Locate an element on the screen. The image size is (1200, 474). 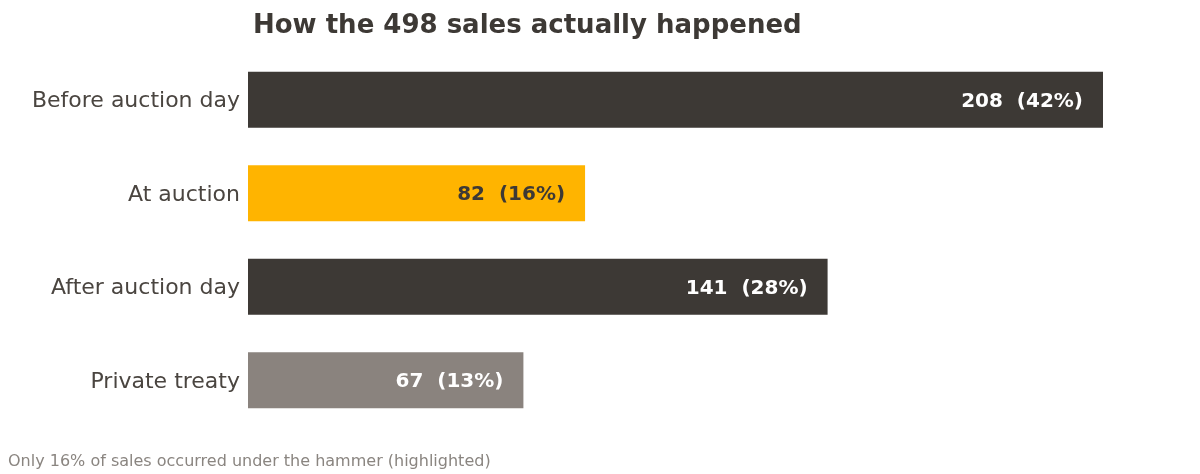
data-label: 82 (16%) is located at coordinates (511, 193).